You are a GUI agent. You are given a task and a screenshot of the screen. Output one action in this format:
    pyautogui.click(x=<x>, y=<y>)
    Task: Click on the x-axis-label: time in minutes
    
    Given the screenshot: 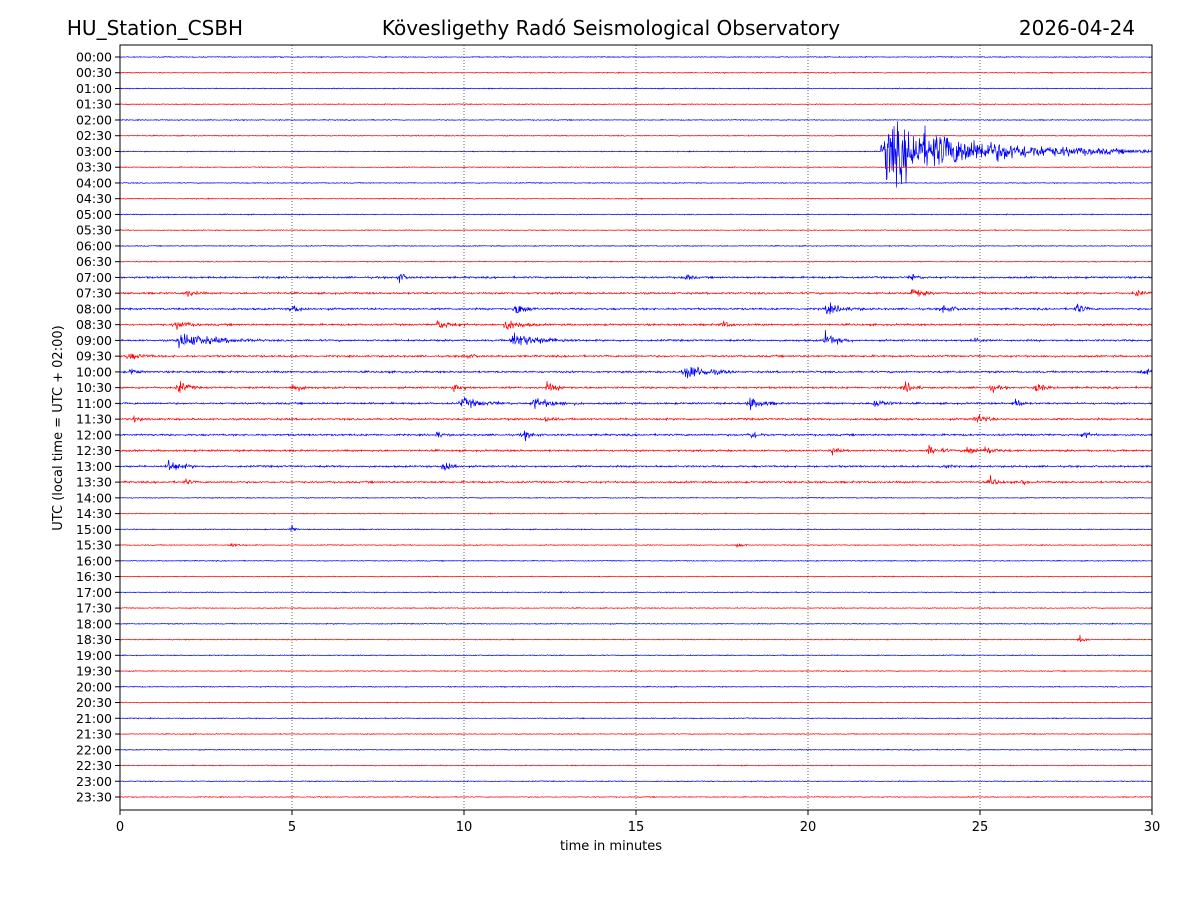 What is the action you would take?
    pyautogui.click(x=611, y=846)
    